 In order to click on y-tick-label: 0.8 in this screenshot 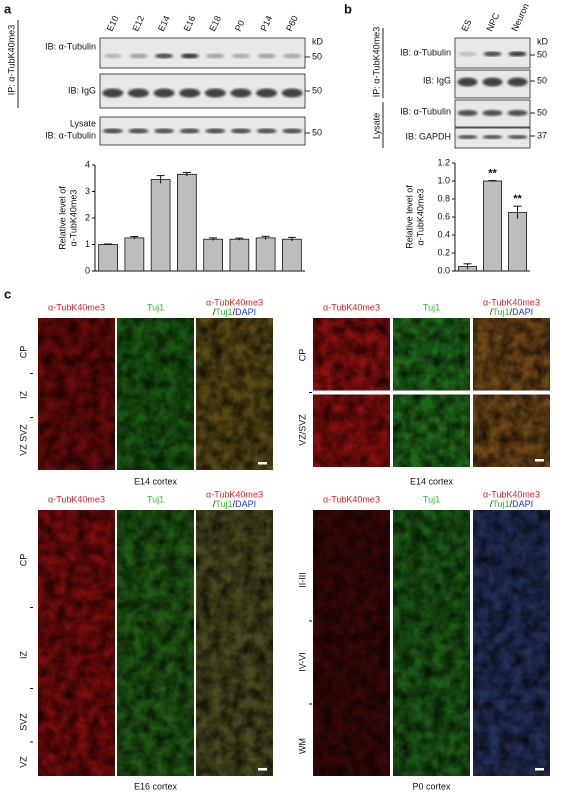, I will do `click(443, 198)`.